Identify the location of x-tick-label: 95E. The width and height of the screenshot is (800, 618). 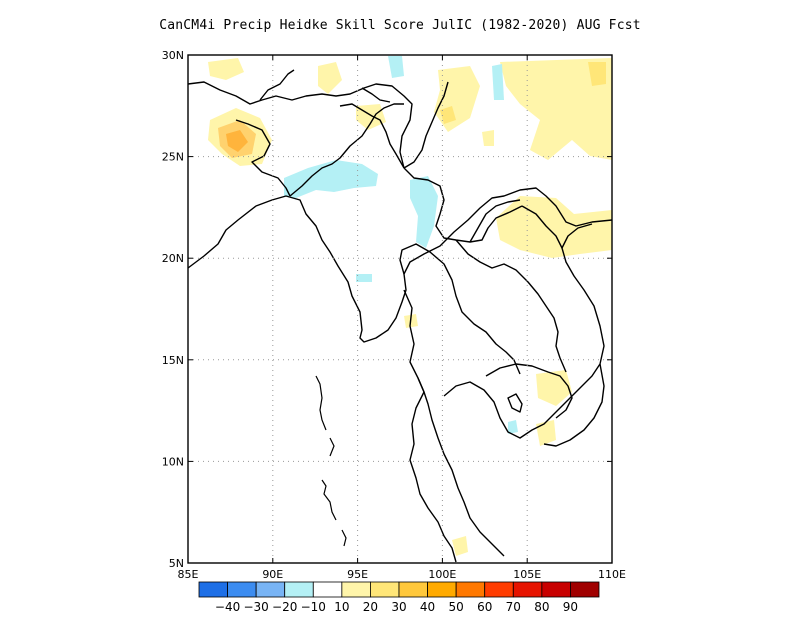
(357, 574).